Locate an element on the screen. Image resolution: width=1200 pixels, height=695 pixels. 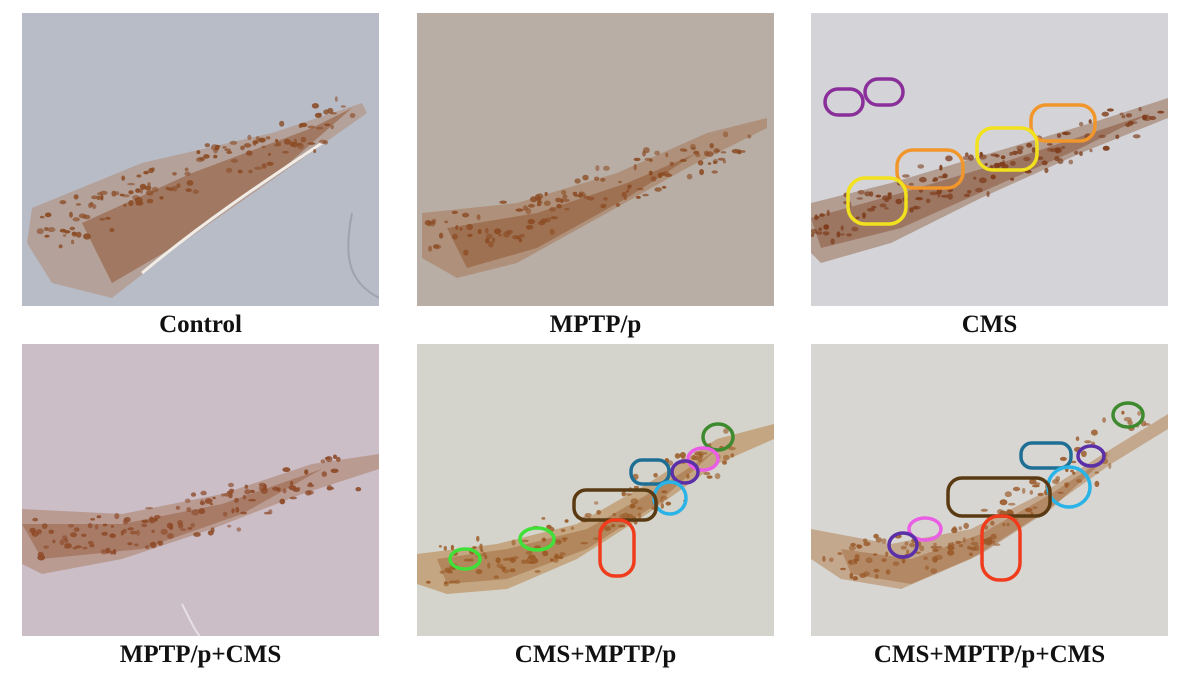
panel-cms is located at coordinates (989, 159).